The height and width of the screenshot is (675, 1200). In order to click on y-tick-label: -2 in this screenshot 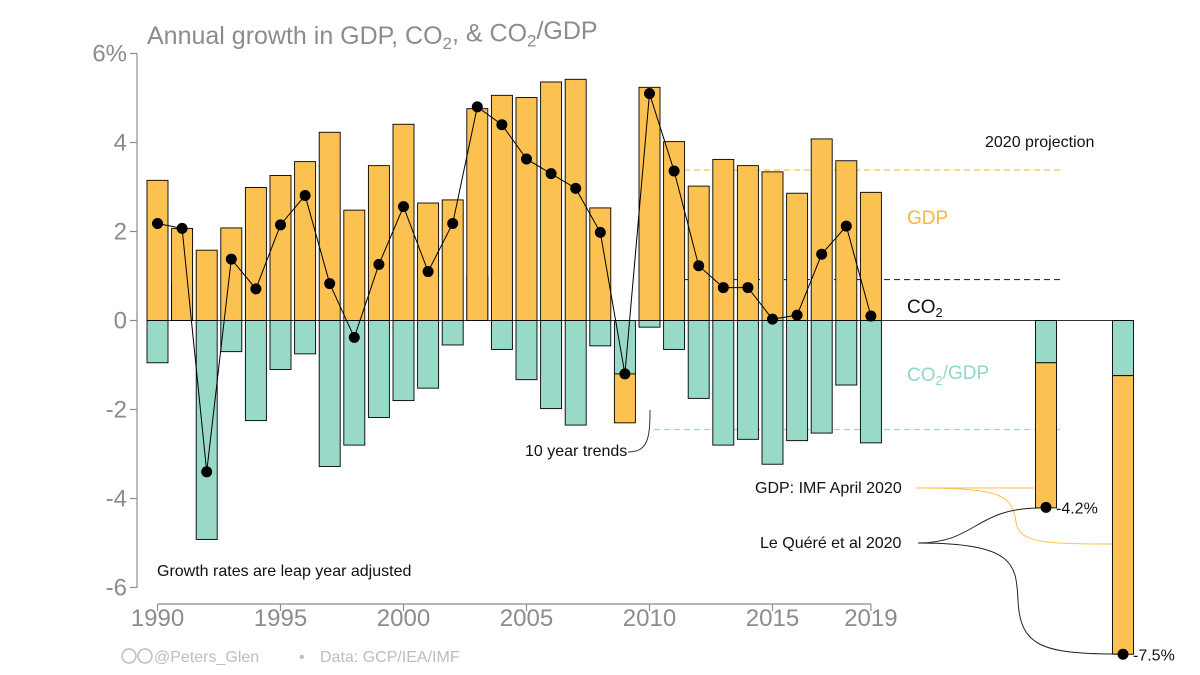, I will do `click(116, 410)`.